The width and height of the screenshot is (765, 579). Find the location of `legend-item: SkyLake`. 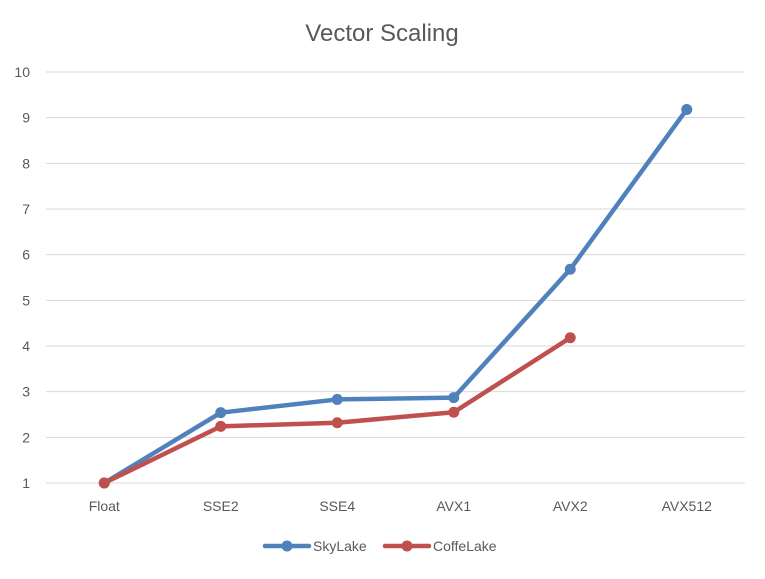

legend-item: SkyLake is located at coordinates (314, 546).